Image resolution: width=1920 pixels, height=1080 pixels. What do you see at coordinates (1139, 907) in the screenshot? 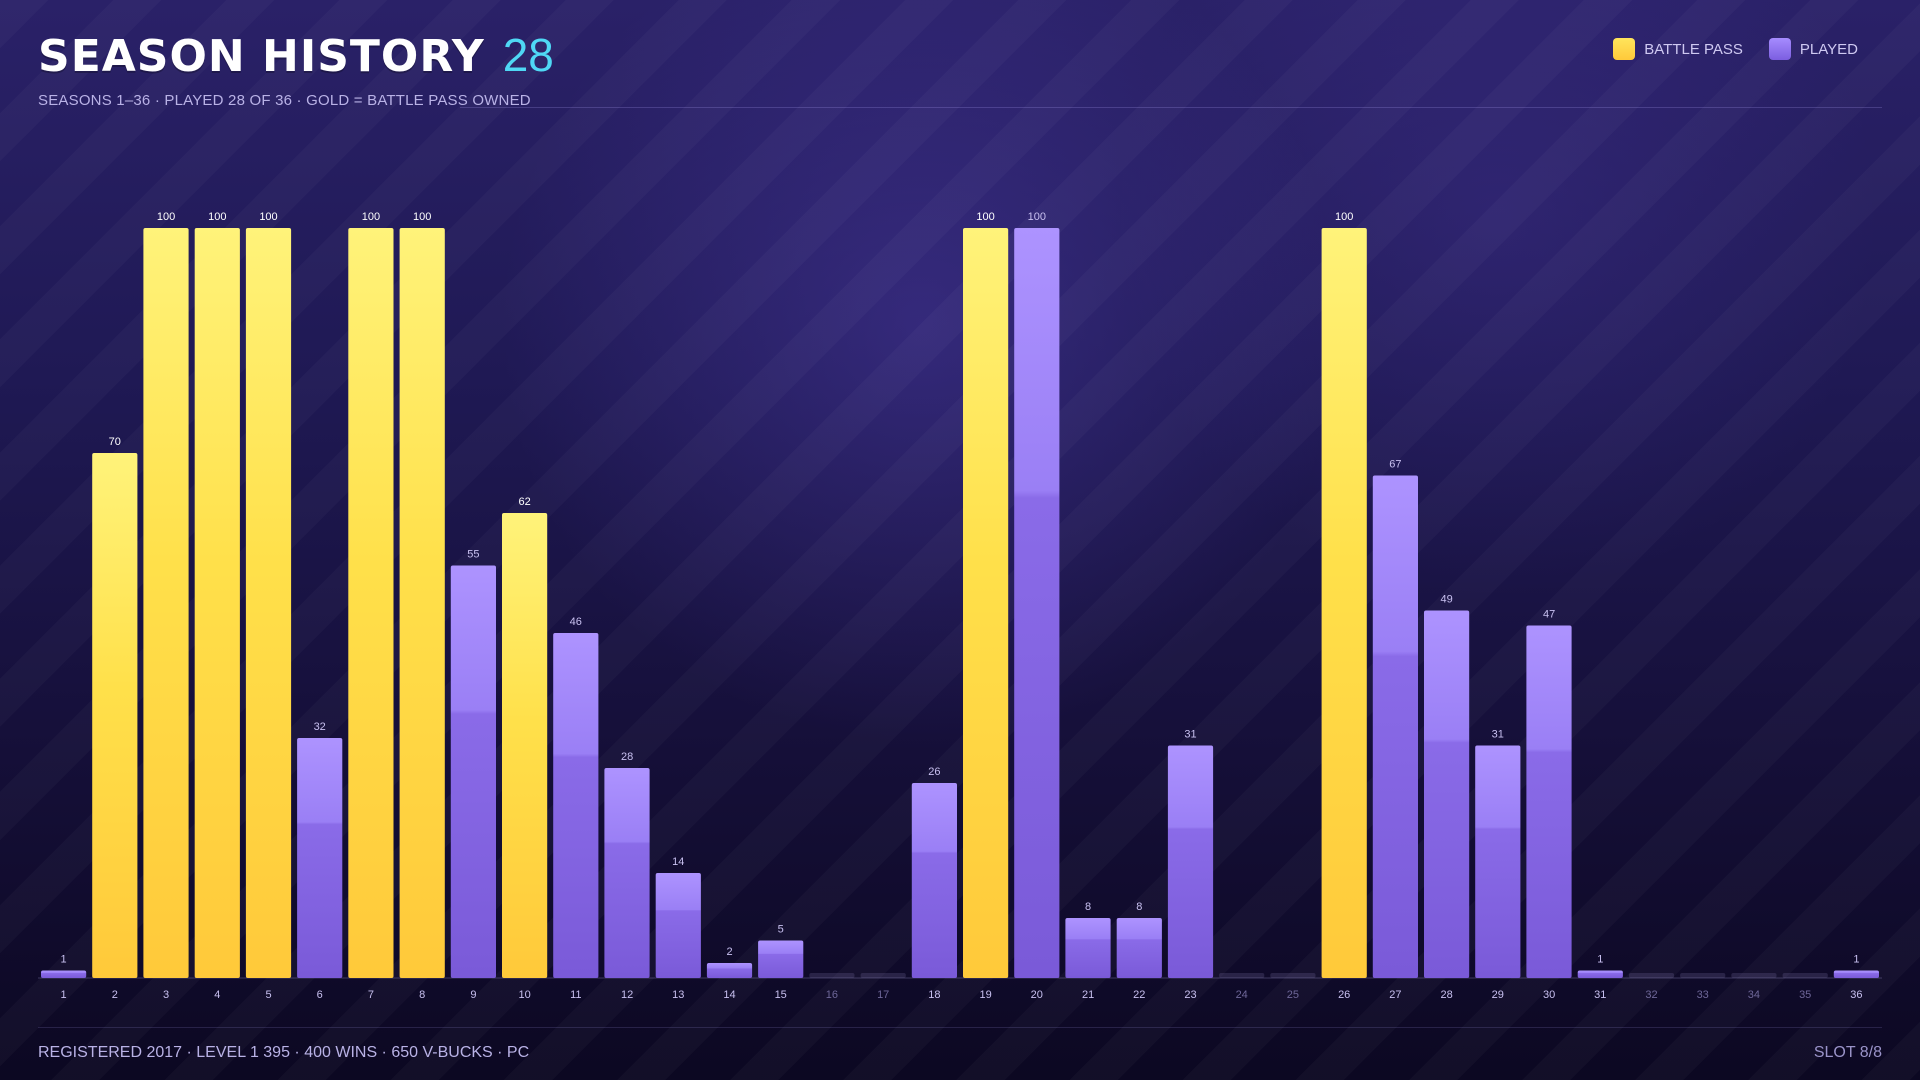
I see `bar-value-label-22: 8` at bounding box center [1139, 907].